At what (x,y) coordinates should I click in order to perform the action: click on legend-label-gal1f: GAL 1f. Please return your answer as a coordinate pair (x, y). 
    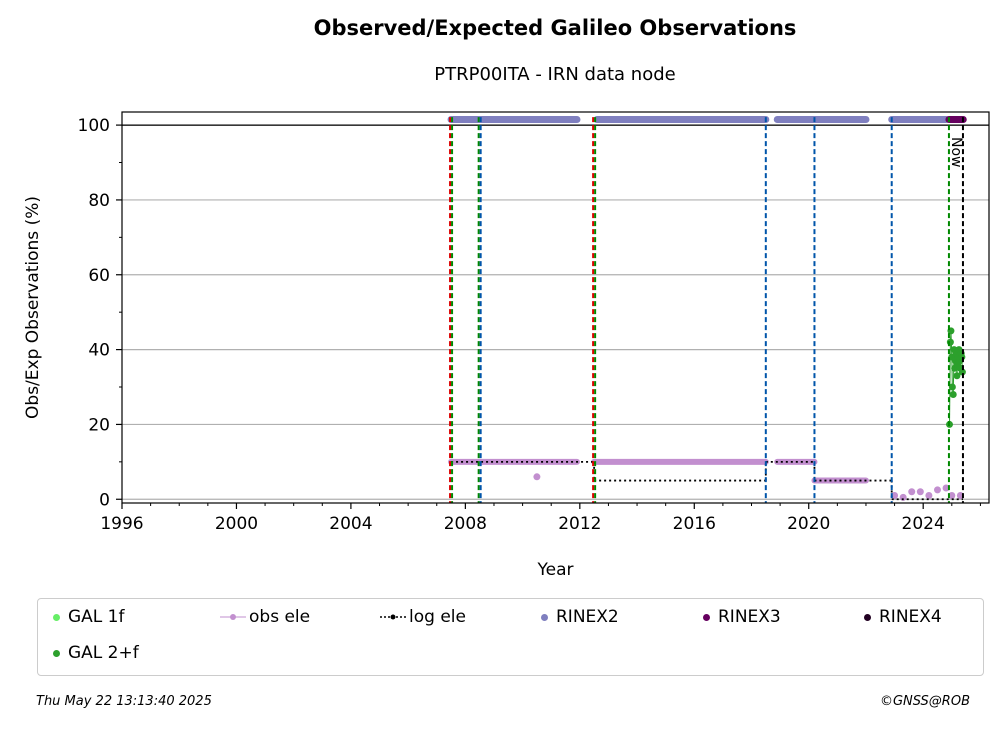
    Looking at the image, I should click on (96, 617).